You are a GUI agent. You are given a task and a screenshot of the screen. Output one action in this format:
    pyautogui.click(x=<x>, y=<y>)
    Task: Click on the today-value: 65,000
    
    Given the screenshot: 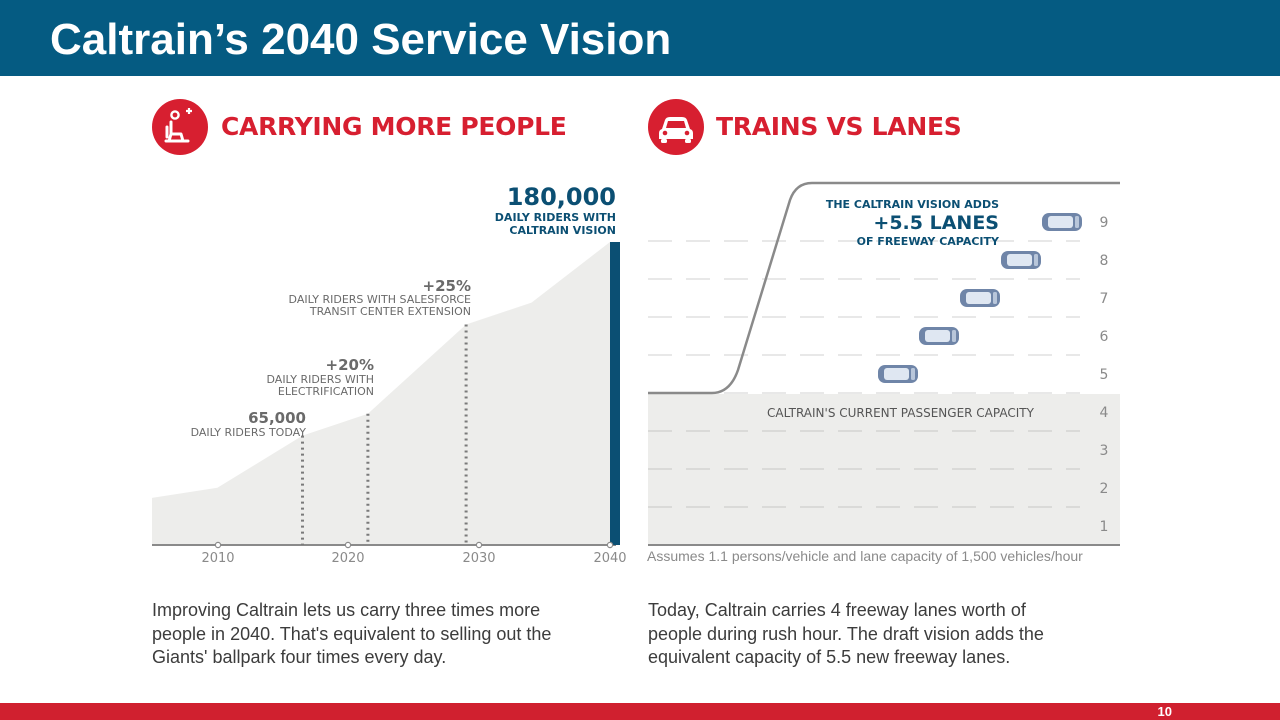 What is the action you would take?
    pyautogui.click(x=277, y=418)
    